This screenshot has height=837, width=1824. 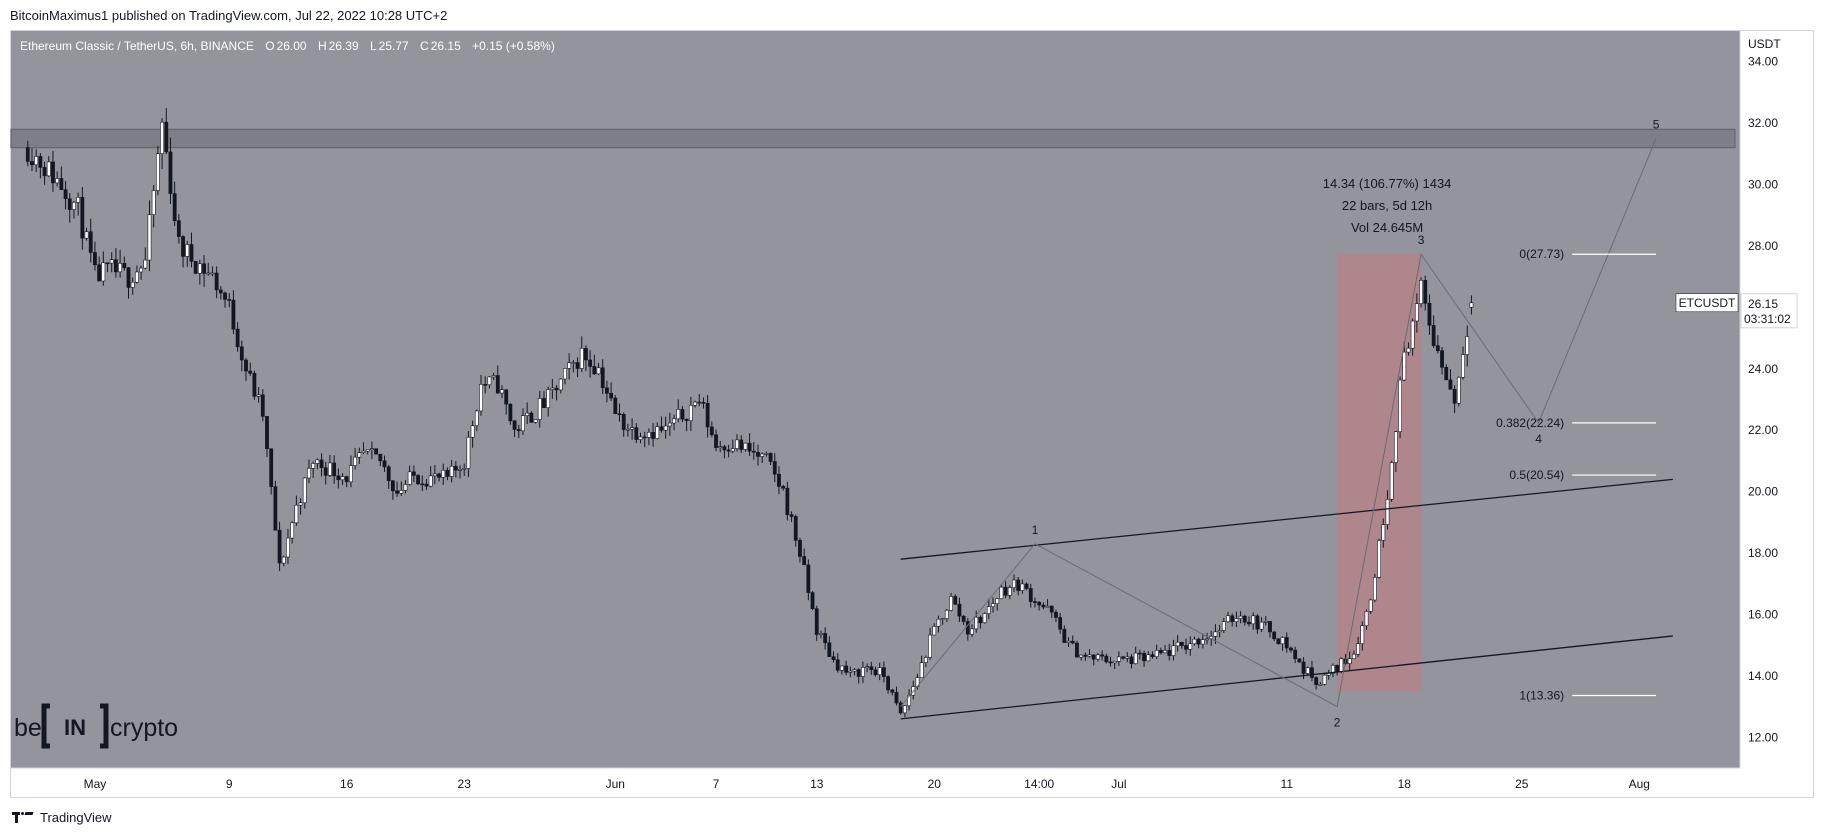 What do you see at coordinates (144, 728) in the screenshot?
I see `watermark-crypto: crypto` at bounding box center [144, 728].